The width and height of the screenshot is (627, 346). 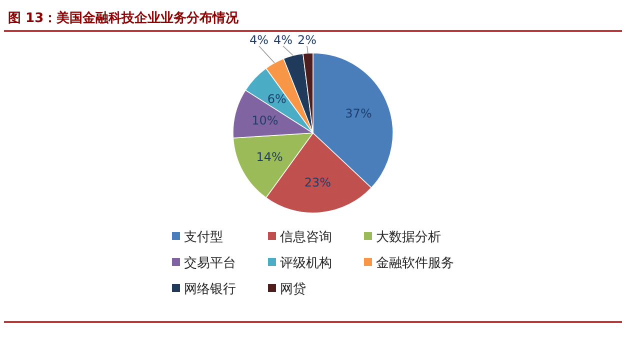 What do you see at coordinates (408, 237) in the screenshot?
I see `legend-label: 大数据分析` at bounding box center [408, 237].